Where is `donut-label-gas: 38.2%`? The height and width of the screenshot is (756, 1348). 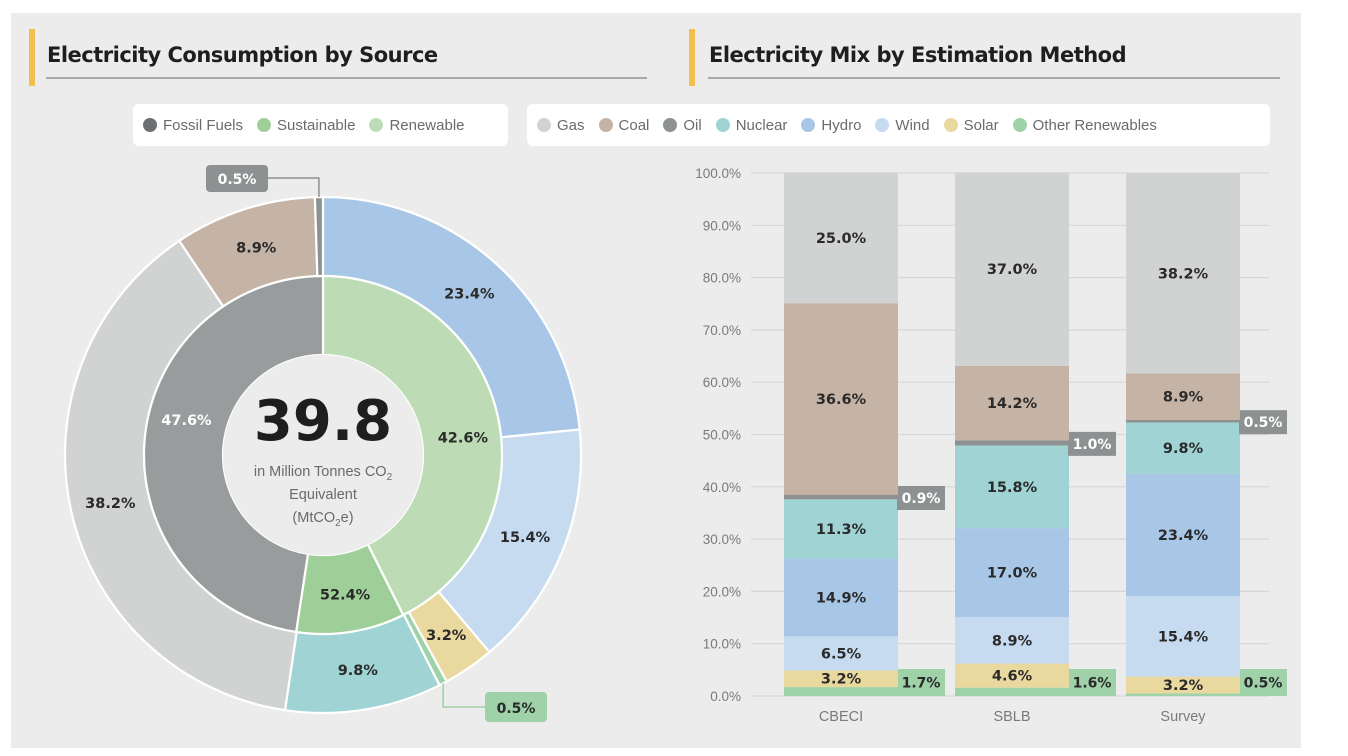
donut-label-gas: 38.2% is located at coordinates (110, 504).